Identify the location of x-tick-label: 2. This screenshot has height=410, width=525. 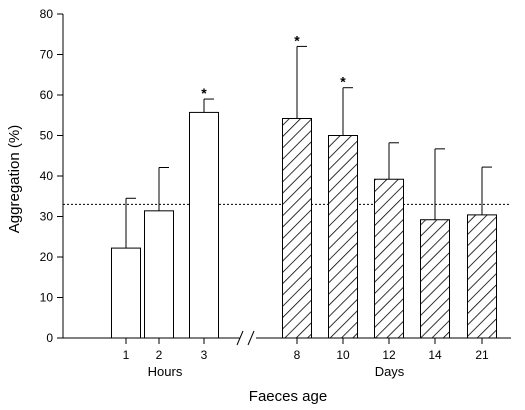
(159, 355).